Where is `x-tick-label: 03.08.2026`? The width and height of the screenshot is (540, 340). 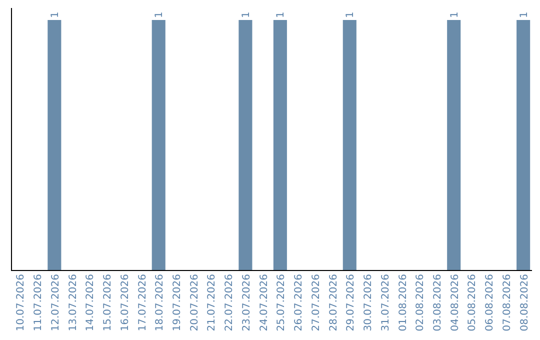
x-tick-label: 03.08.2026 is located at coordinates (438, 303).